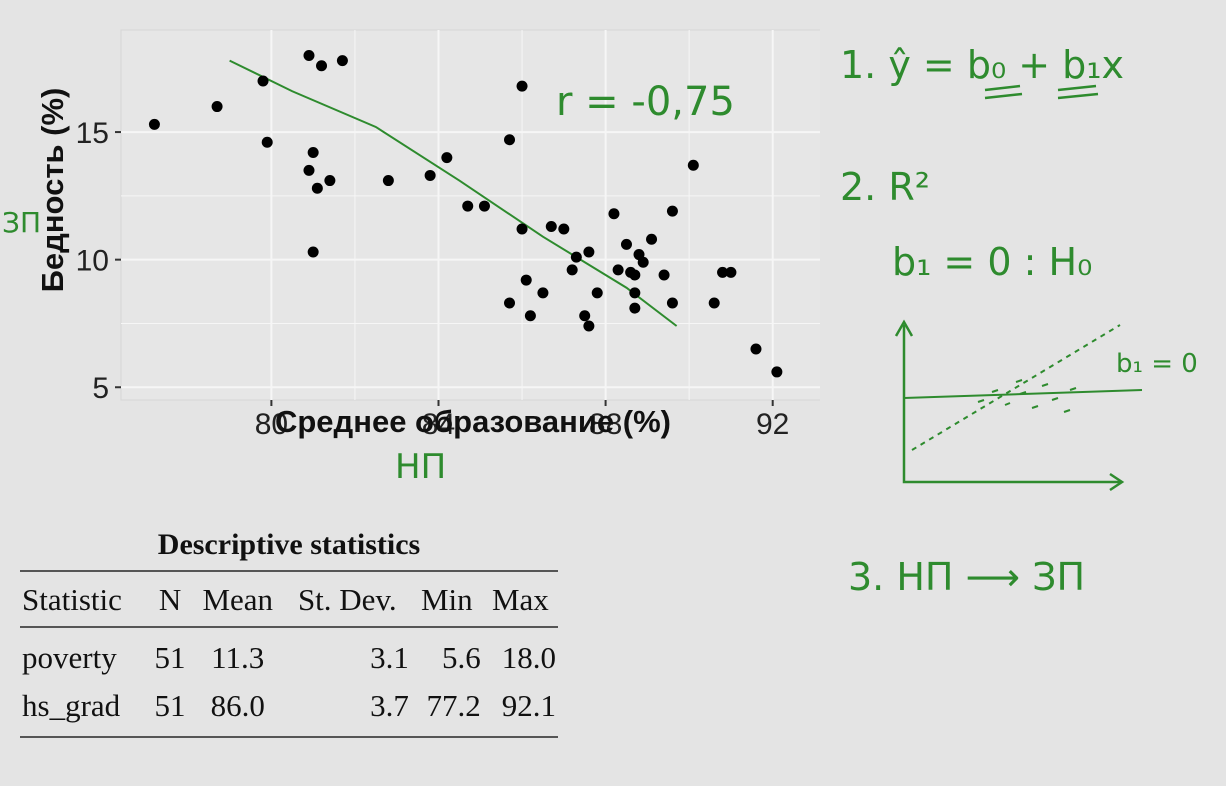 The image size is (1226, 786). I want to click on x-axis-title: Среднее образование (%), so click(473, 421).